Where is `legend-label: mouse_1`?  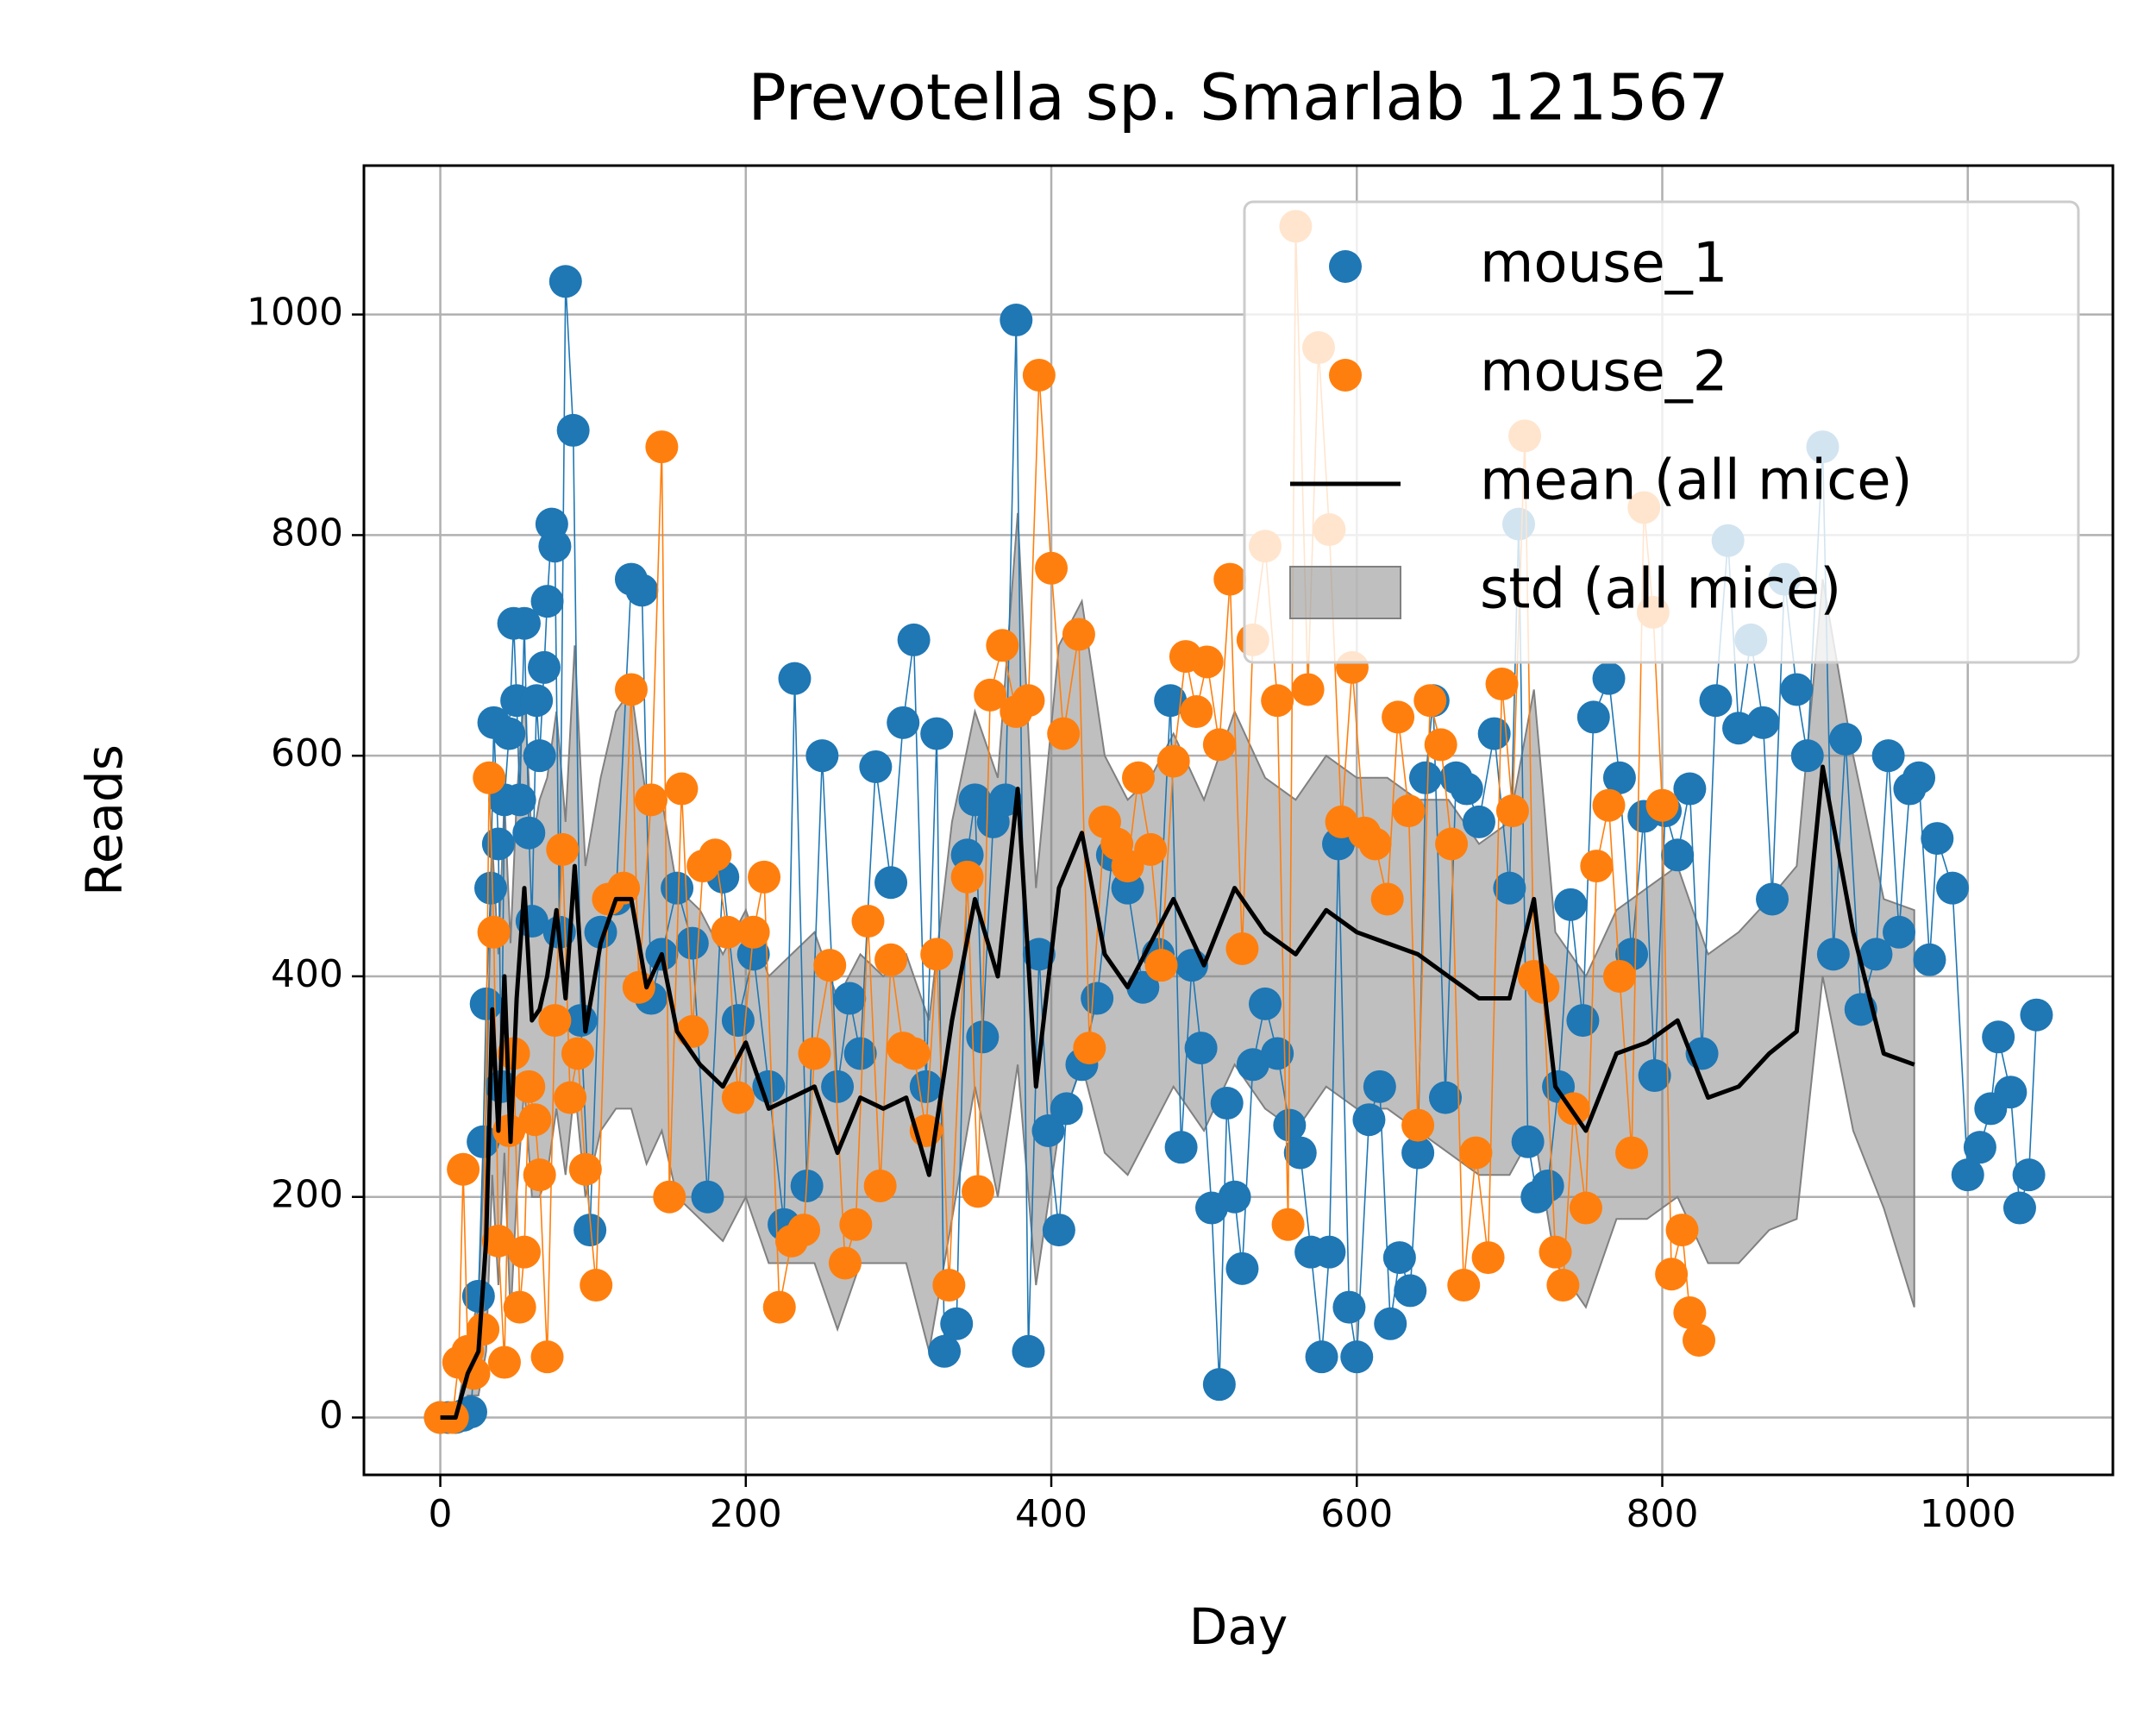
legend-label: mouse_1 is located at coordinates (1604, 264).